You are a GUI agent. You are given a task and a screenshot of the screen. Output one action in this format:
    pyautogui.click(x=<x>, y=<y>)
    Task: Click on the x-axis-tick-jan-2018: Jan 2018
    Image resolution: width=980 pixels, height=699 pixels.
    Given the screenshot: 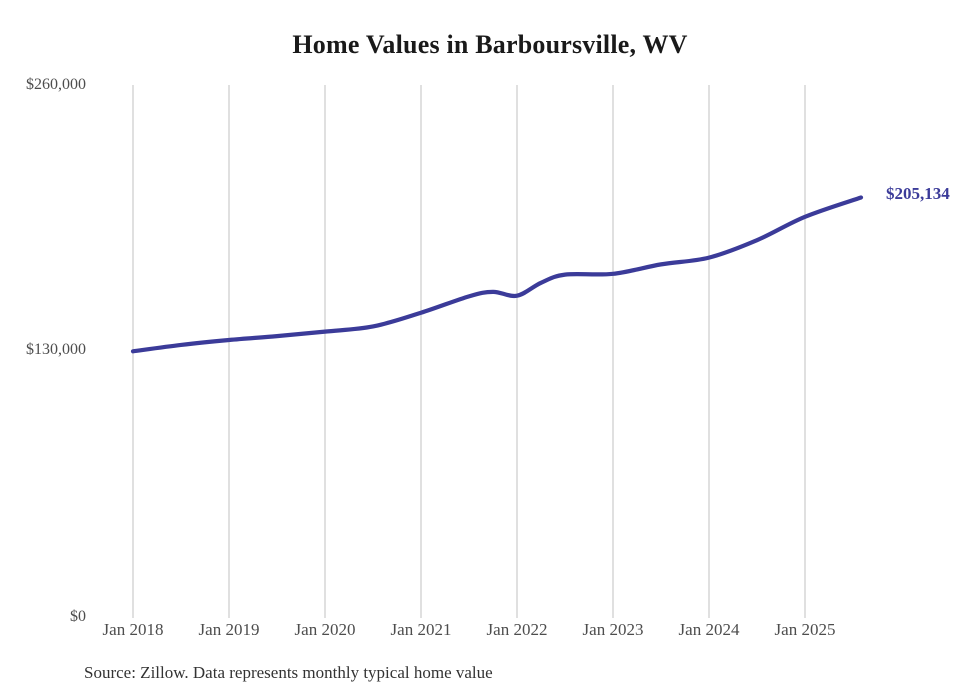 What is the action you would take?
    pyautogui.click(x=133, y=629)
    